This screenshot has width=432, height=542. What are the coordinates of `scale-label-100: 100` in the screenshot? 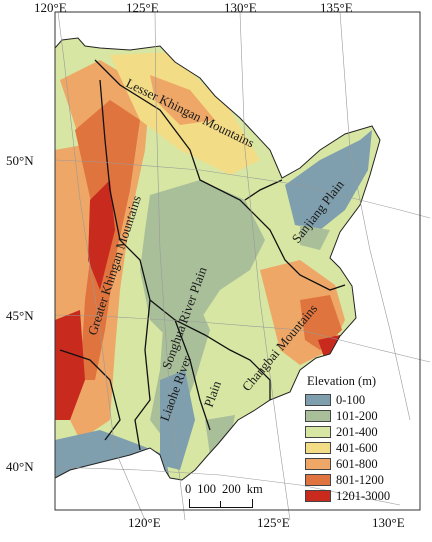 It's located at (206, 489).